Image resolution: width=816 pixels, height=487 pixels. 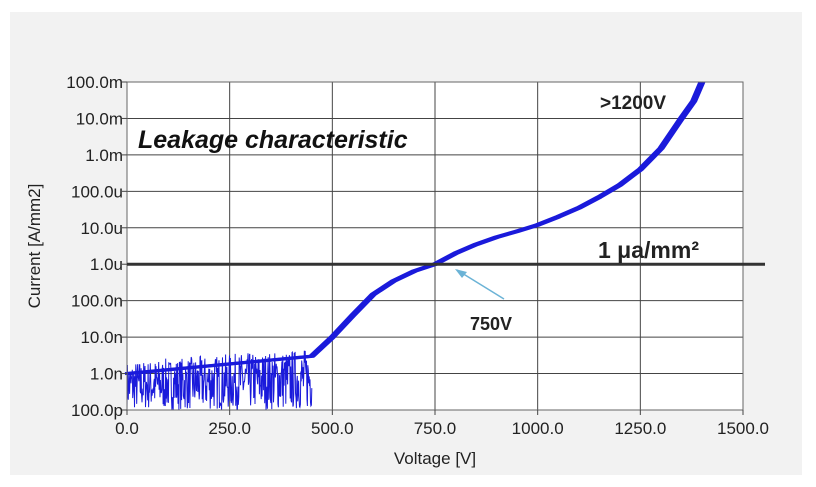 I want to click on x-tick-label-0: 0.0, so click(x=127, y=428).